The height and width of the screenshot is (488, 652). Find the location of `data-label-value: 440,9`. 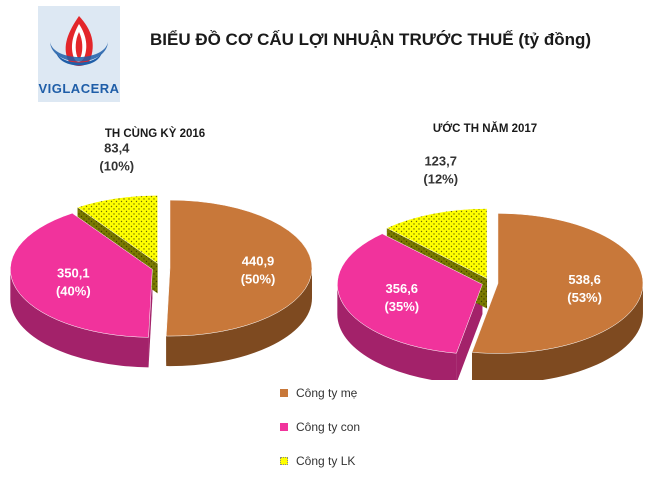

data-label-value: 440,9 is located at coordinates (258, 261).